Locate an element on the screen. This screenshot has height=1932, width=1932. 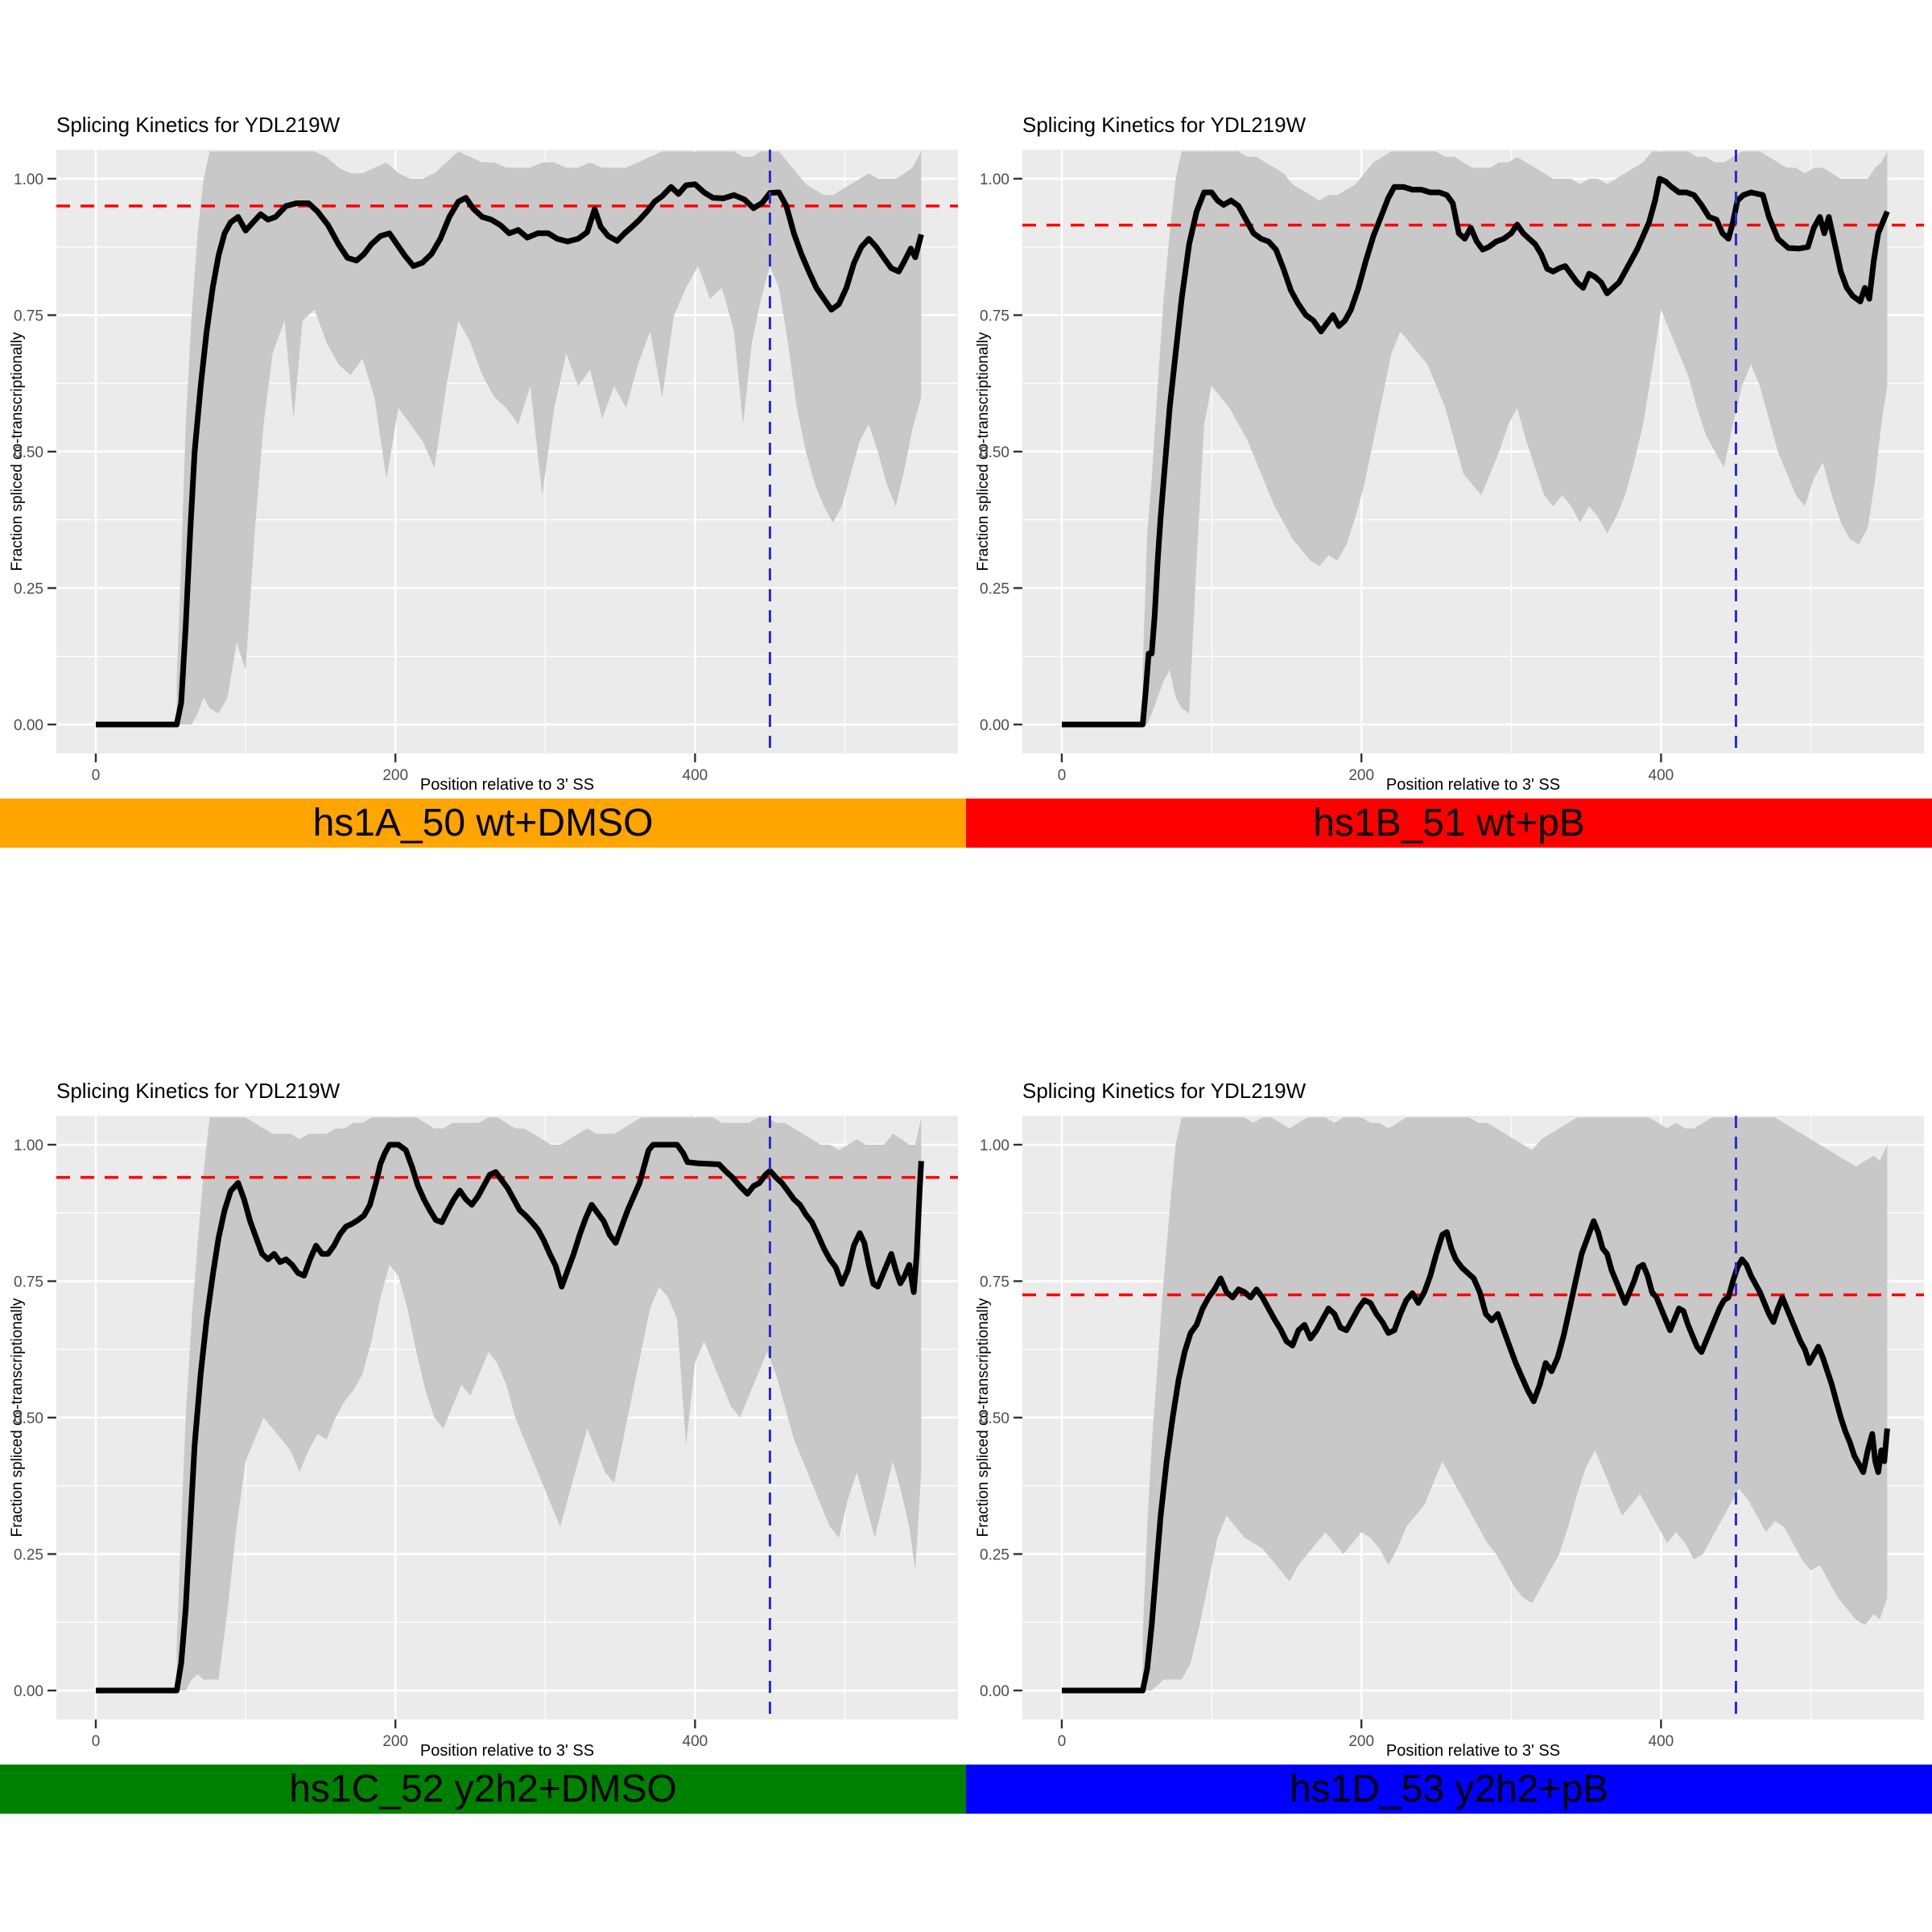
condition-banner: hs1B_51 wt+pB is located at coordinates (1449, 823).